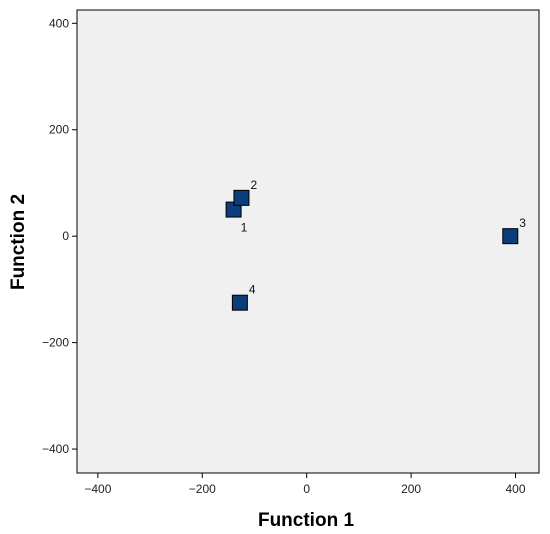  Describe the element at coordinates (515, 489) in the screenshot. I see `x-tick-label: 400` at that location.